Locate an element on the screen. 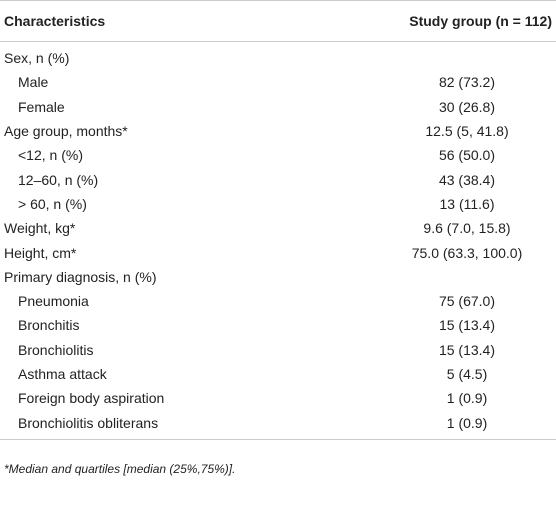  table-row: Asthma attack 5 (4.5) is located at coordinates (278, 374).